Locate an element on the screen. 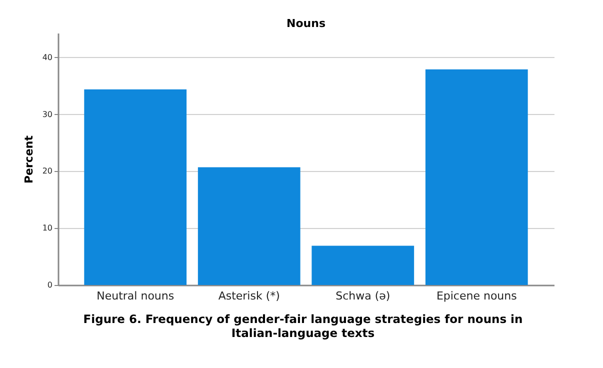  x-tick-label: Epicene nouns is located at coordinates (477, 296).